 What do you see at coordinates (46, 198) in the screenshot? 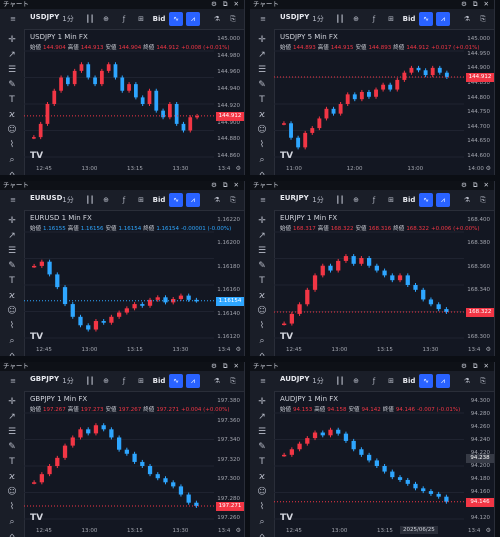
I see `symbol-selector: EURUSD` at bounding box center [46, 198].